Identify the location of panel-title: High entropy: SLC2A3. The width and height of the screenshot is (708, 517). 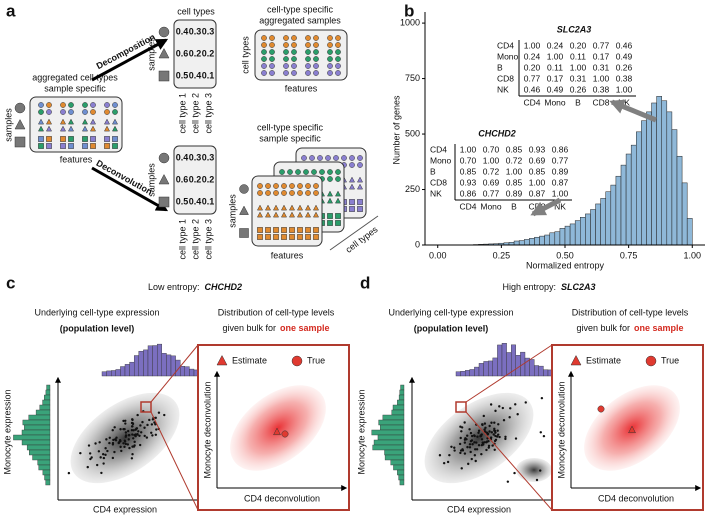
(548, 287).